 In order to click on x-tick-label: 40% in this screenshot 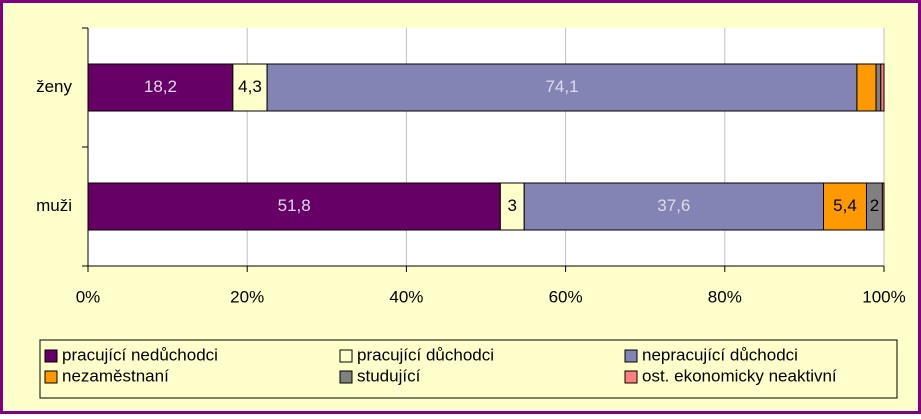, I will do `click(406, 296)`.